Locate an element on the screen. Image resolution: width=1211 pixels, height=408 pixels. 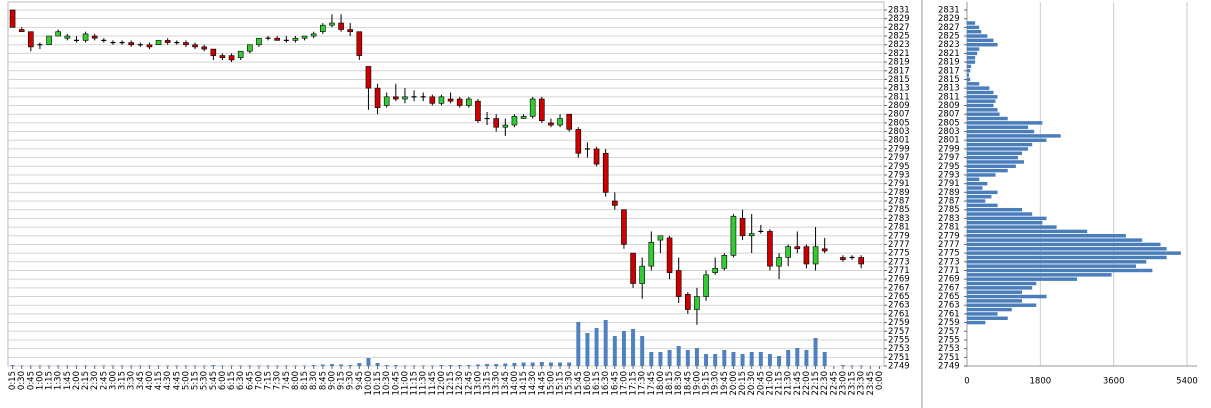
y-tick-label: 2825 is located at coordinates (949, 37).